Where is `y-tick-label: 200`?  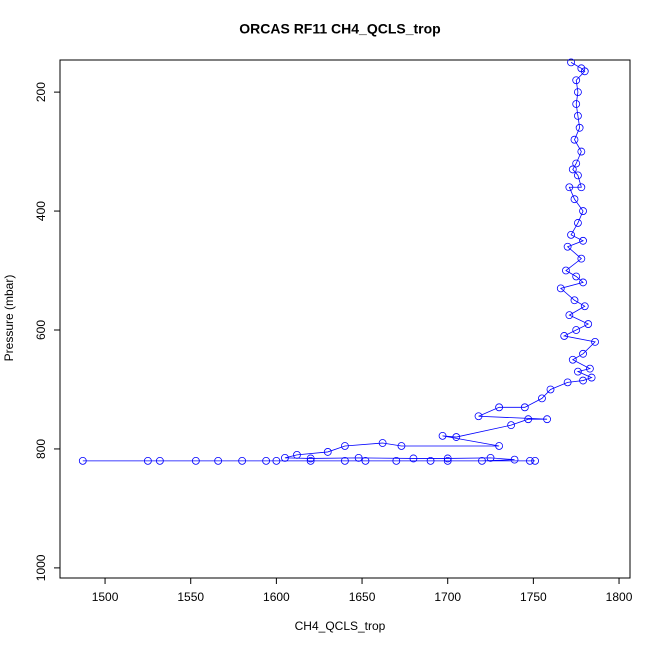 y-tick-label: 200 is located at coordinates (41, 92).